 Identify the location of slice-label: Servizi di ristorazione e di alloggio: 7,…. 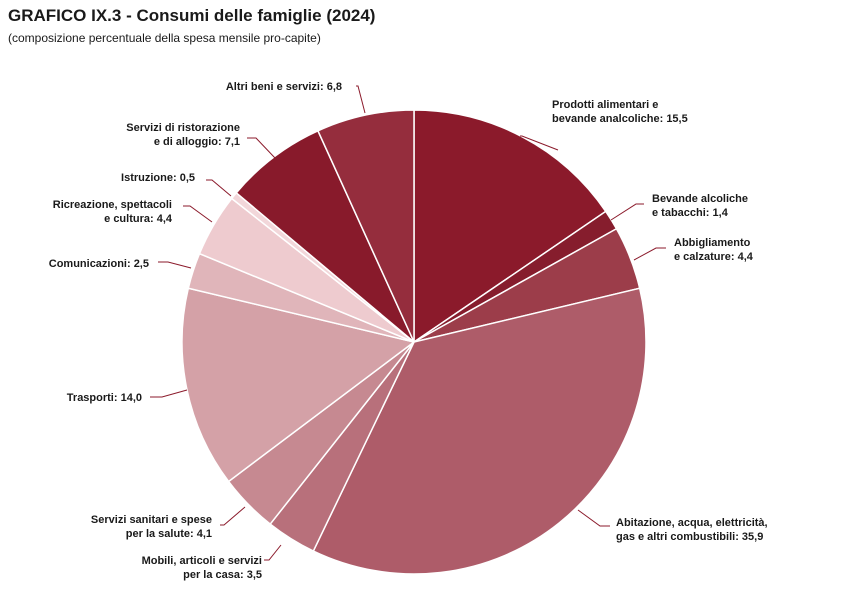
(183, 135).